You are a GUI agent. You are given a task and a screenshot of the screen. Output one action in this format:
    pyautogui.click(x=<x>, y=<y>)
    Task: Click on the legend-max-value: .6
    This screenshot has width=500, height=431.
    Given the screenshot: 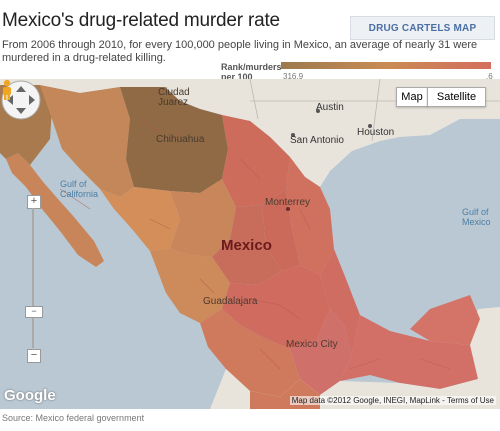 What is the action you would take?
    pyautogui.click(x=489, y=76)
    